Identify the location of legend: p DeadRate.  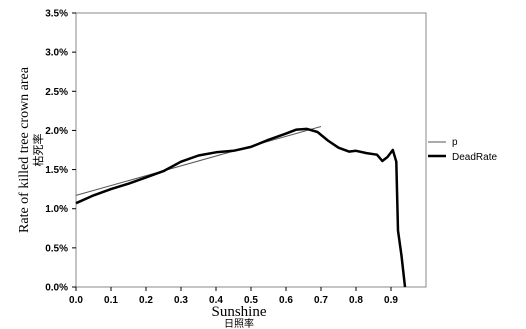
(462, 150).